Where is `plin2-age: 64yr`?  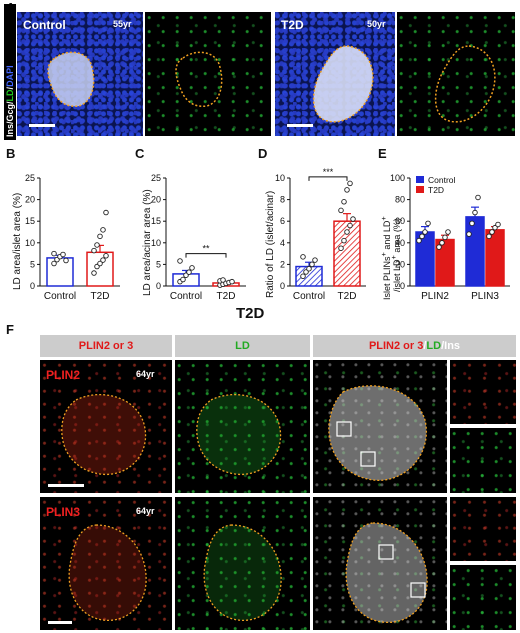
plin2-age: 64yr is located at coordinates (145, 374).